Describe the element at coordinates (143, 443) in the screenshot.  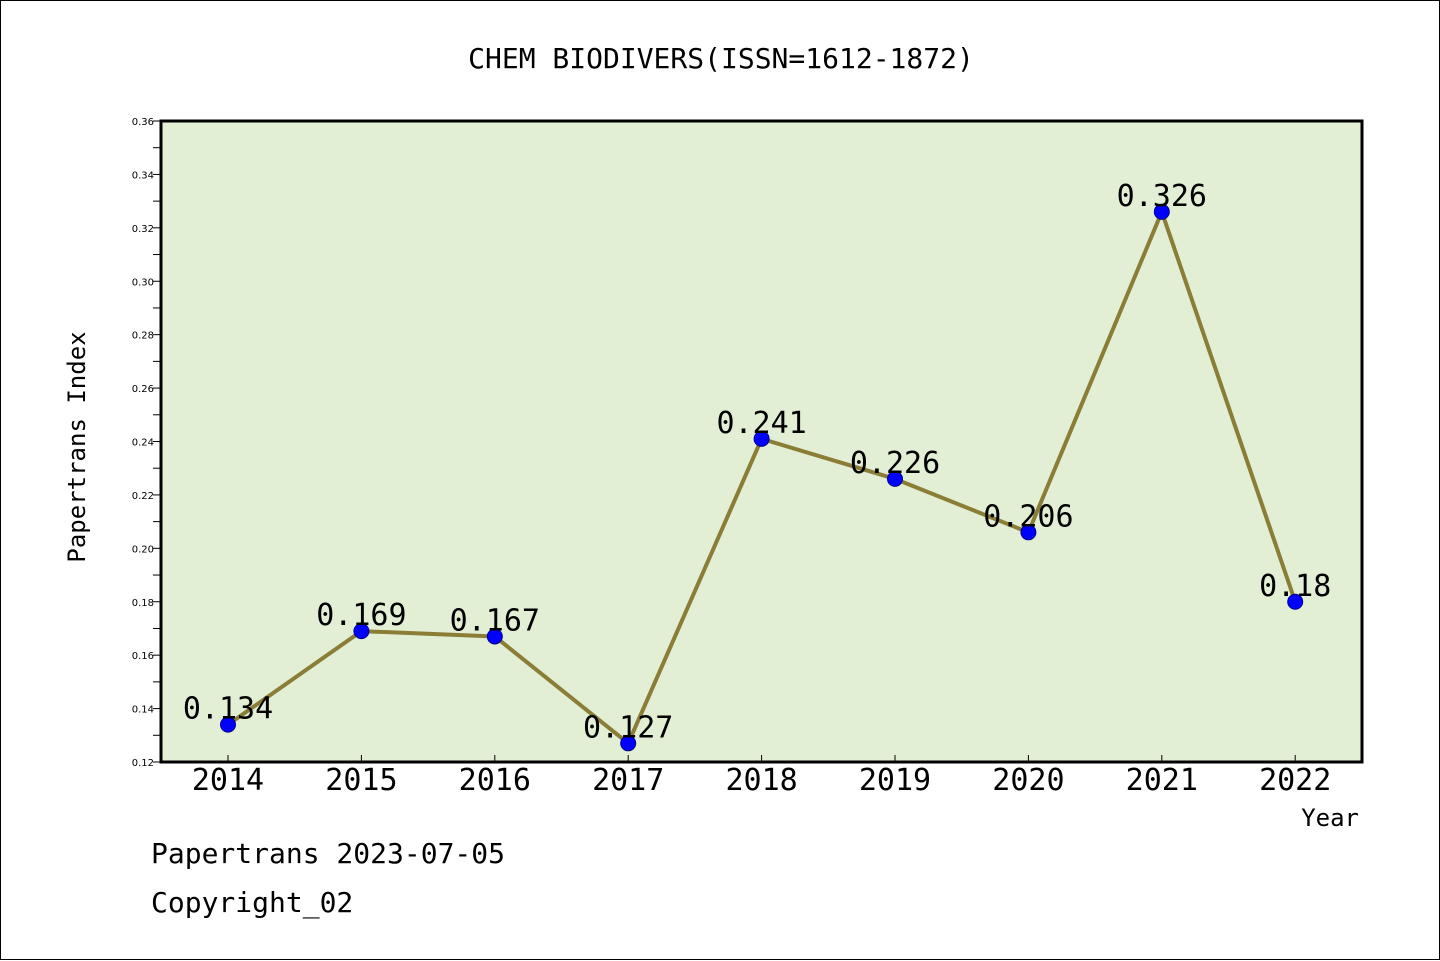
I see `y-tick-label: 0.24` at that location.